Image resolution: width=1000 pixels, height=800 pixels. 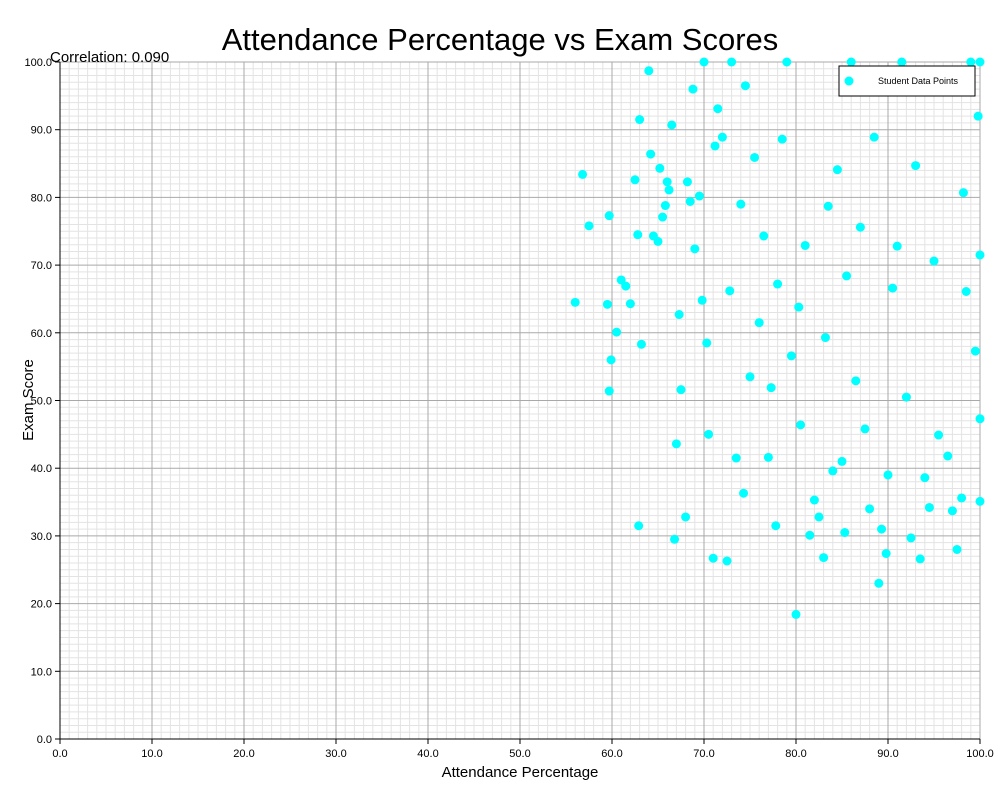 I want to click on y-tick-label: 70.0, so click(x=41, y=266).